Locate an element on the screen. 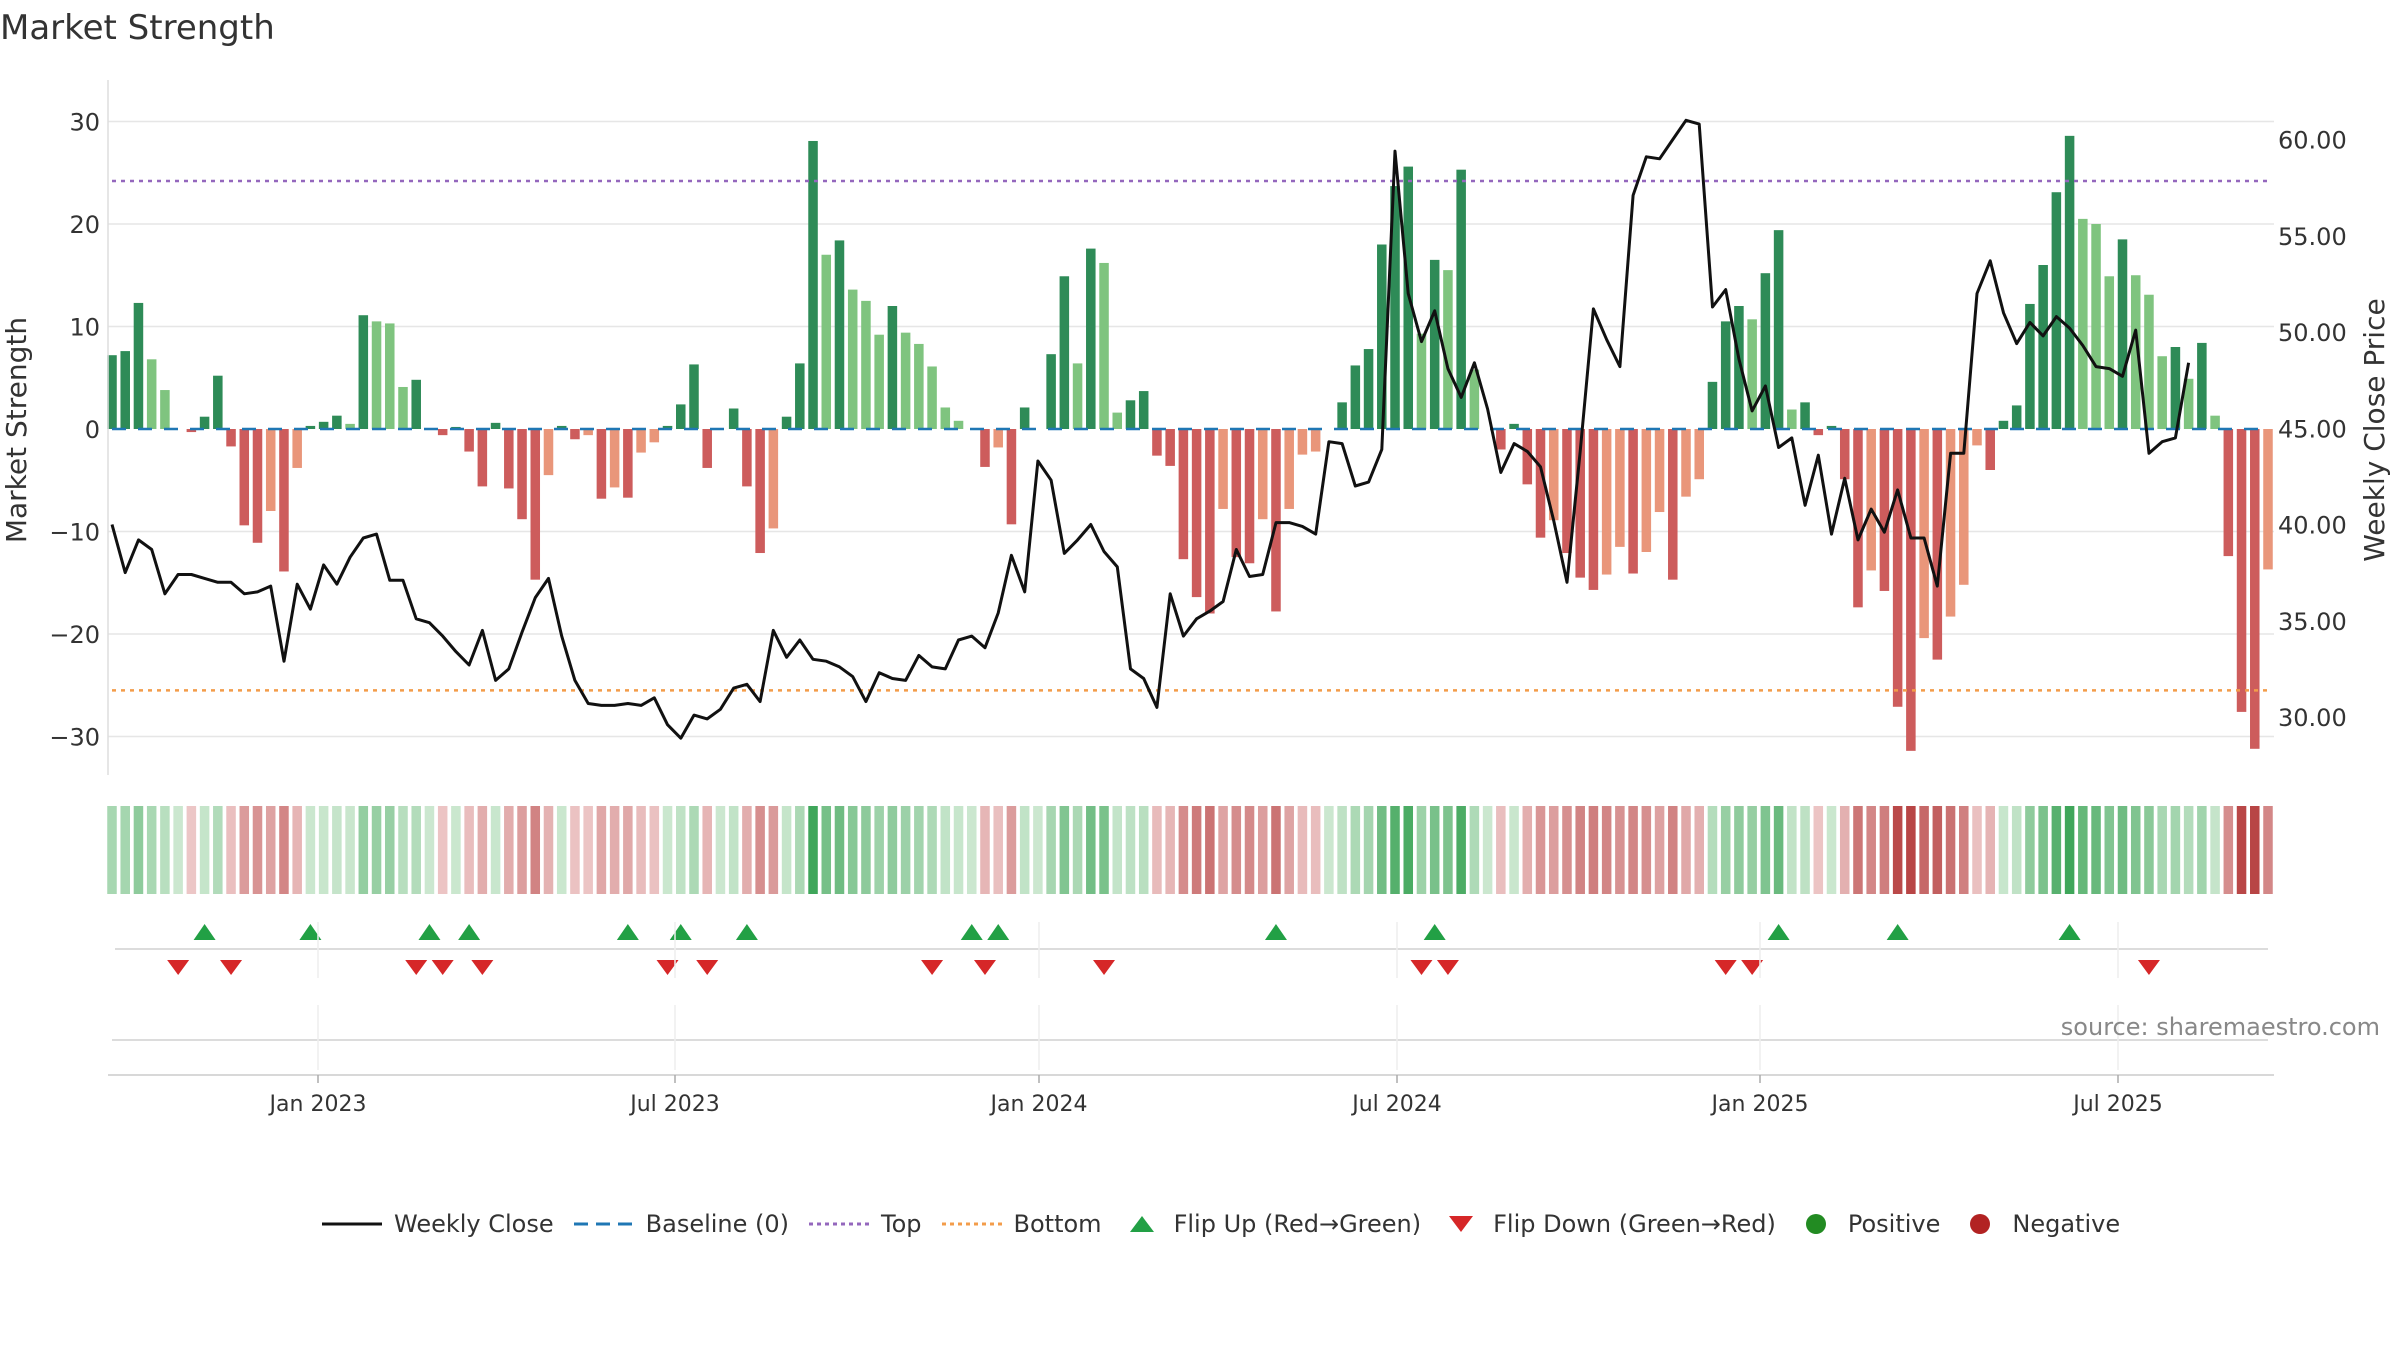 The image size is (2400, 1350). y-right-tick-label: 60.00 is located at coordinates (2312, 141).